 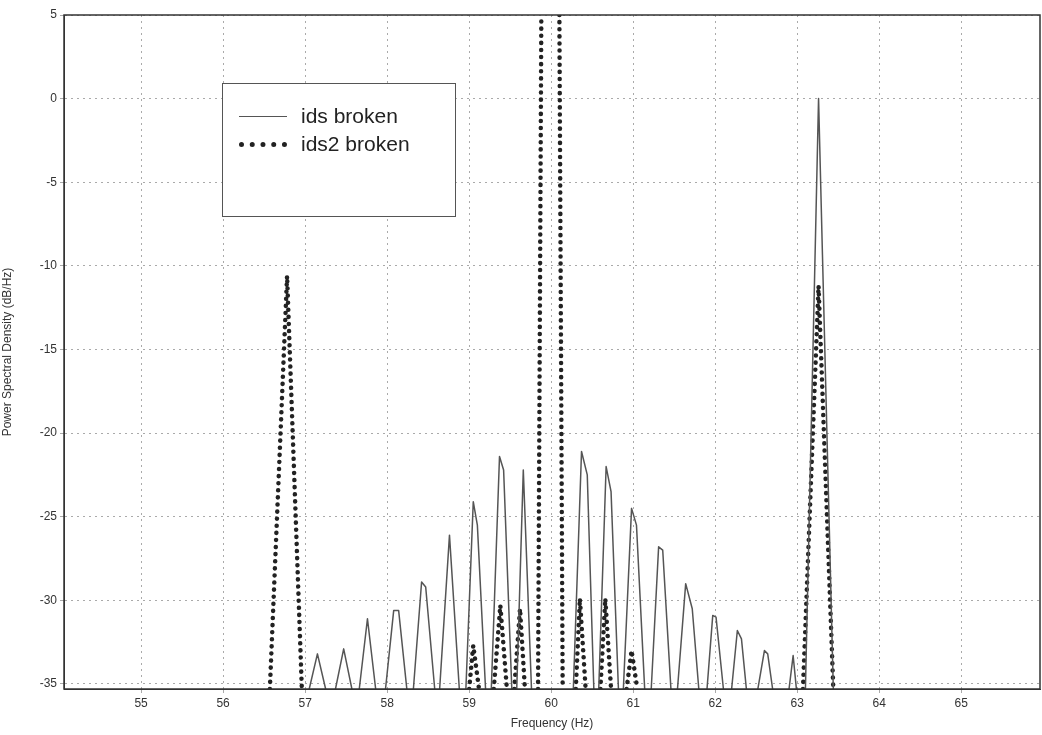 What do you see at coordinates (54, 97) in the screenshot?
I see `y-tick-label: 0` at bounding box center [54, 97].